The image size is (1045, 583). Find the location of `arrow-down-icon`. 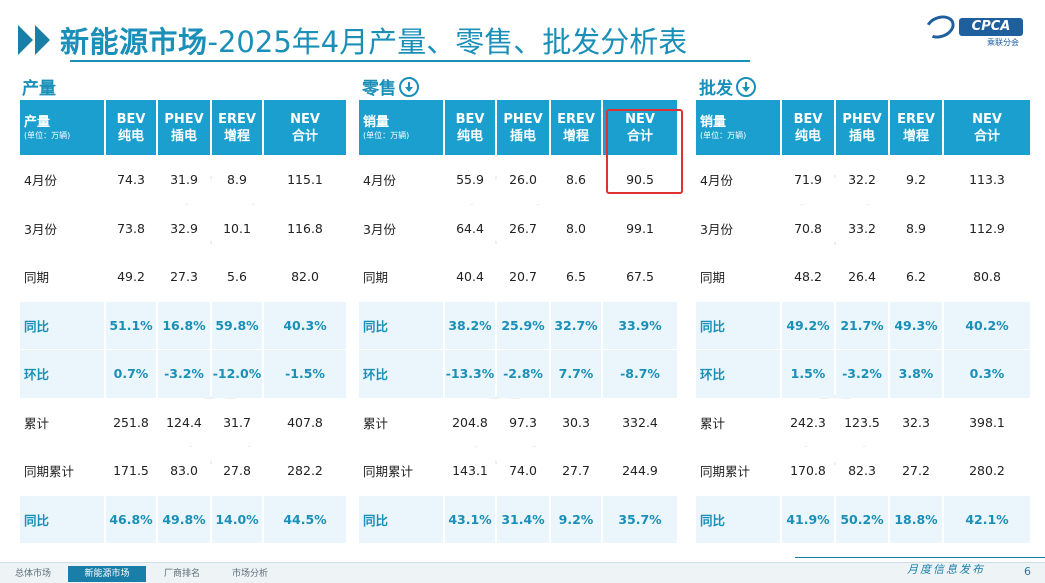

arrow-down-icon is located at coordinates (746, 86).